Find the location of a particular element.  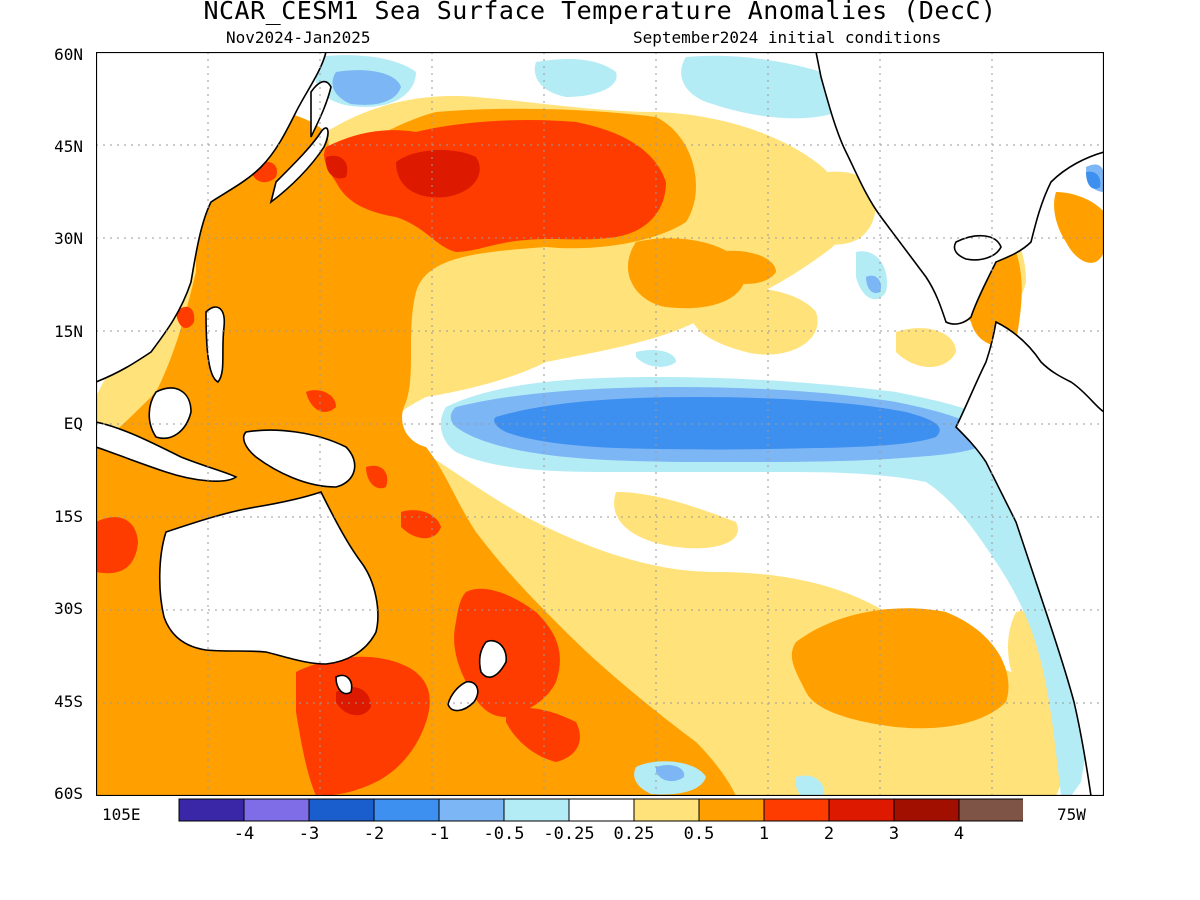

colorbar is located at coordinates (600, 810).